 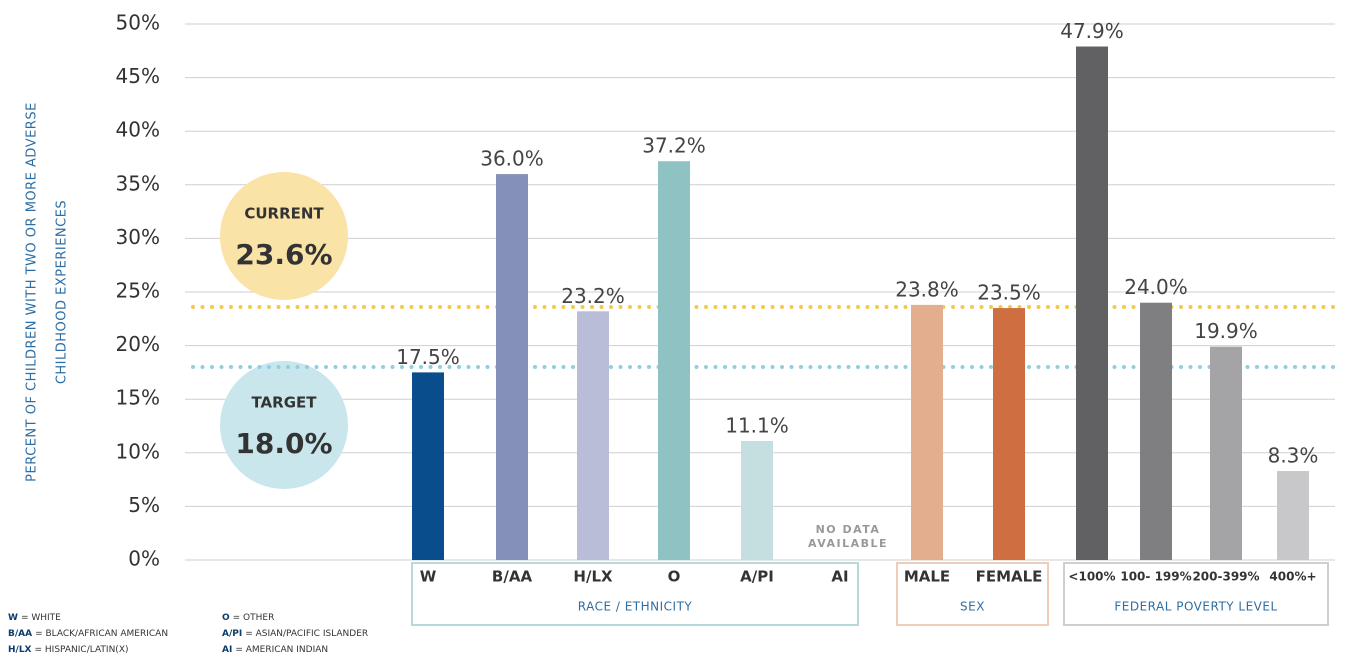 I want to click on group-label: RACE / ETHNICITY, so click(x=635, y=607).